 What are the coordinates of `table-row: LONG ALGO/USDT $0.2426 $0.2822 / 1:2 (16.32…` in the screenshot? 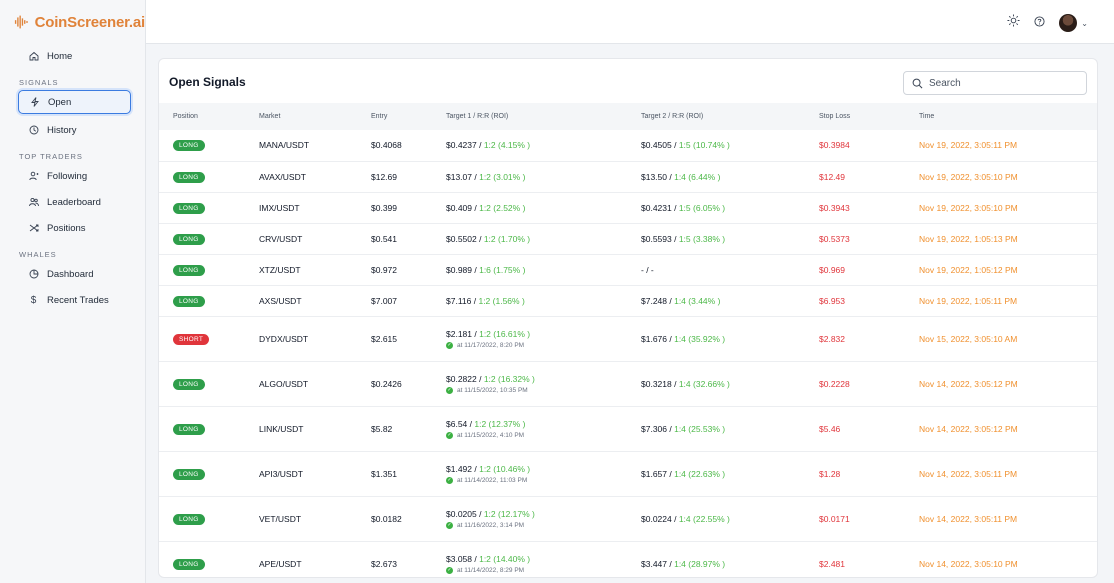 It's located at (628, 383).